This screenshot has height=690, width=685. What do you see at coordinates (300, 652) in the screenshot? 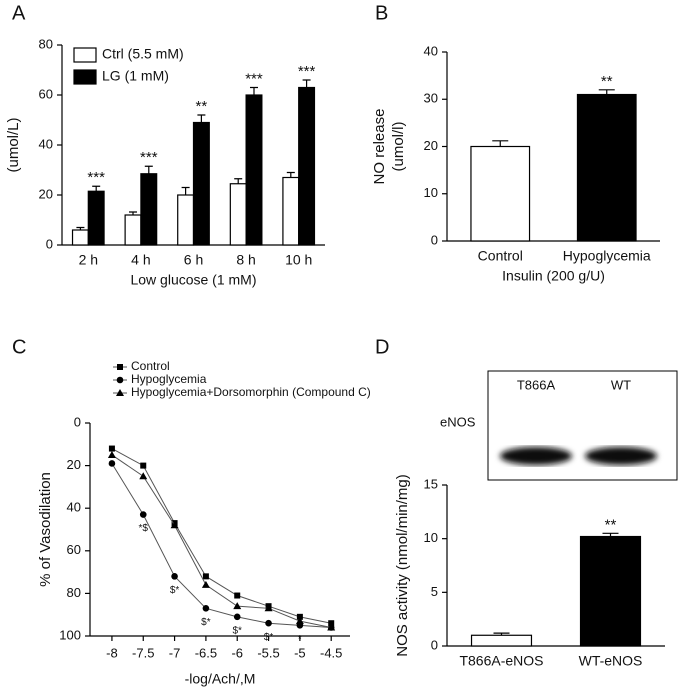
I see `x-tick-label: -5` at bounding box center [300, 652].